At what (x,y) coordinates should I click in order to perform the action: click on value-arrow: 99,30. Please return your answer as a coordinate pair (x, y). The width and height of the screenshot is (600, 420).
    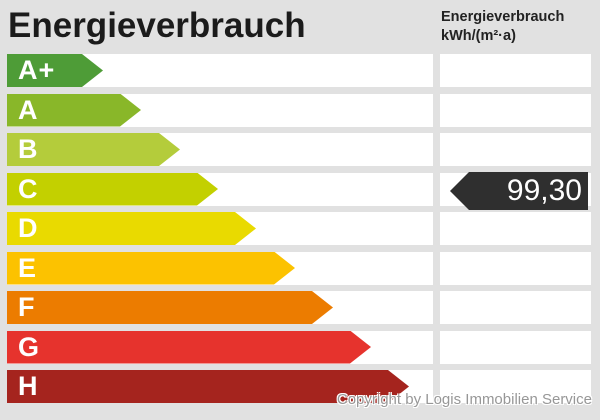
    Looking at the image, I should click on (519, 191).